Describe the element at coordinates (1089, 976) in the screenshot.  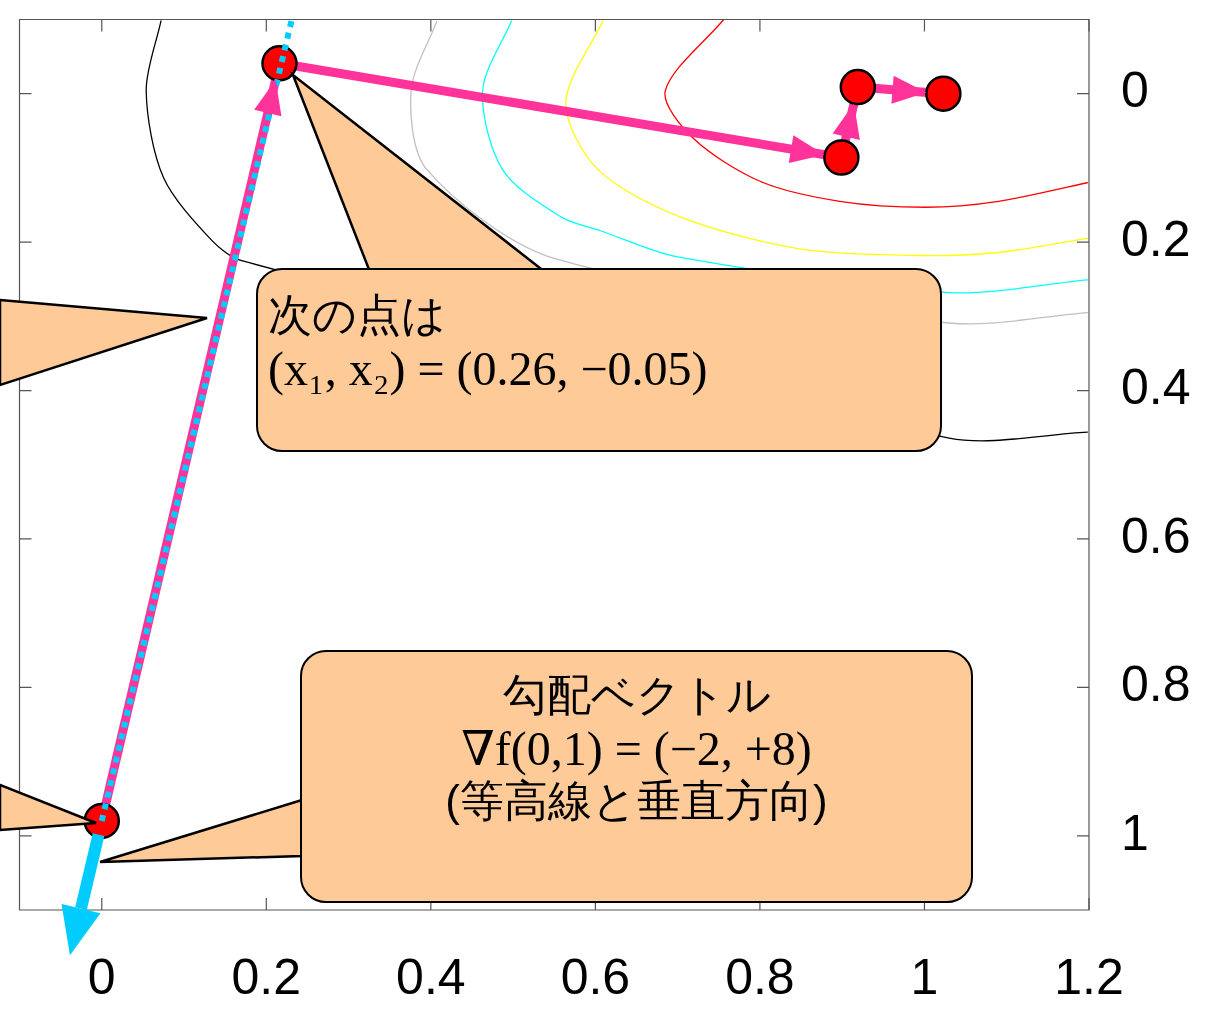
I see `x-tick-label: 1.2` at that location.